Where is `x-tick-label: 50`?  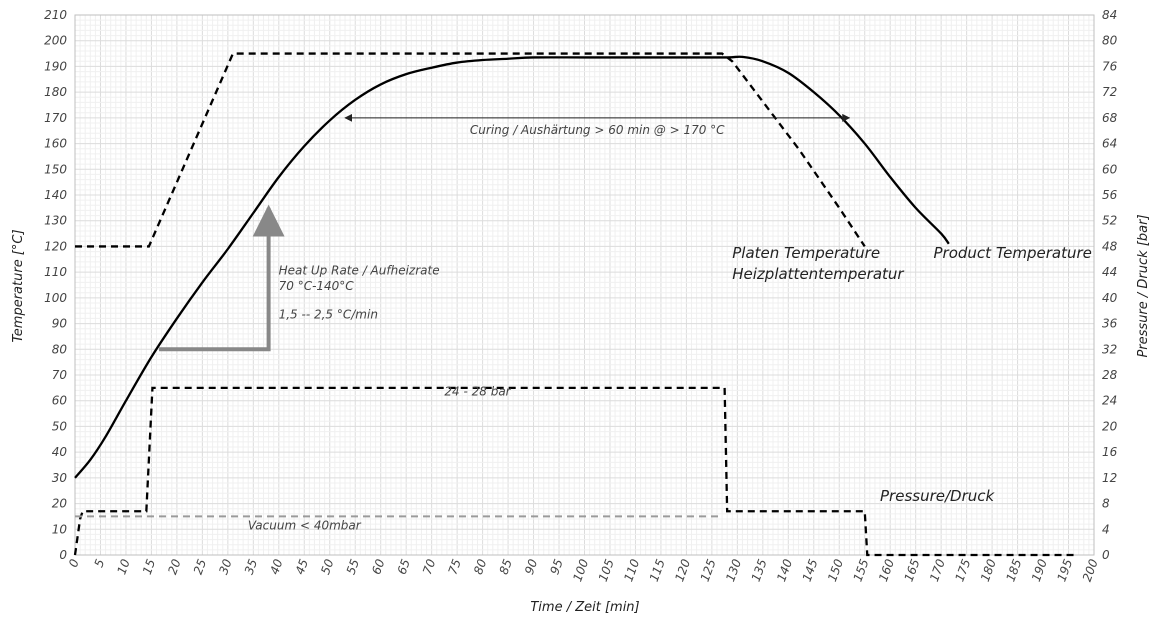 x-tick-label: 50 is located at coordinates (327, 566).